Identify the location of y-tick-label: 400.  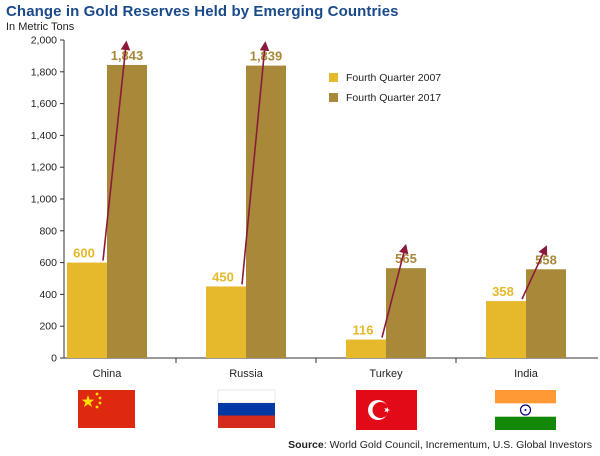
(48, 295).